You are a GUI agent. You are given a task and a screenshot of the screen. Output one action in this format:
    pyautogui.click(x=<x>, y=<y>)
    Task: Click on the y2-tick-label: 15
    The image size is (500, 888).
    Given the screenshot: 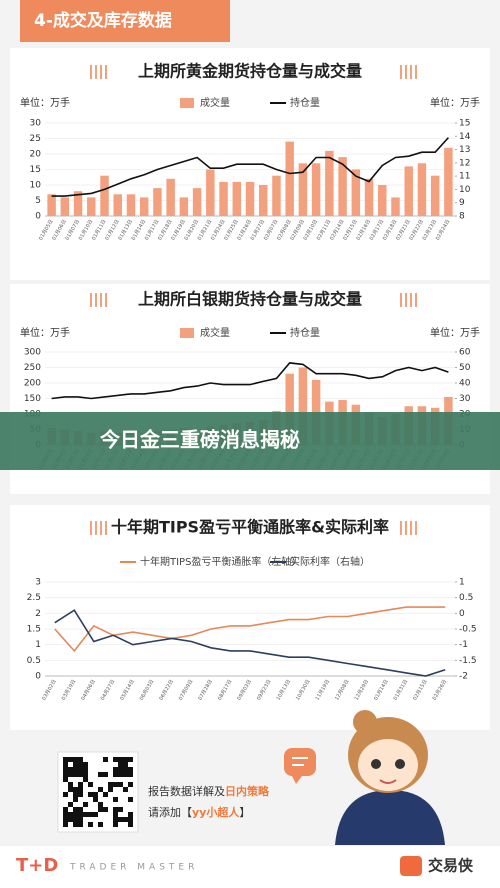 What is the action you would take?
    pyautogui.click(x=464, y=124)
    